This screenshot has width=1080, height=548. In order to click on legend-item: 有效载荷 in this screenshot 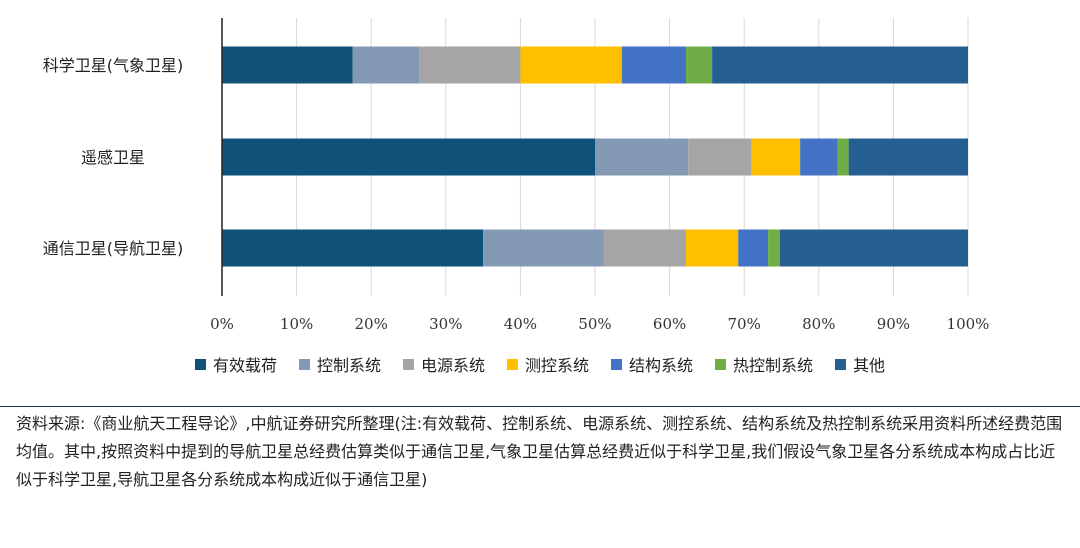, I will do `click(235, 364)`.